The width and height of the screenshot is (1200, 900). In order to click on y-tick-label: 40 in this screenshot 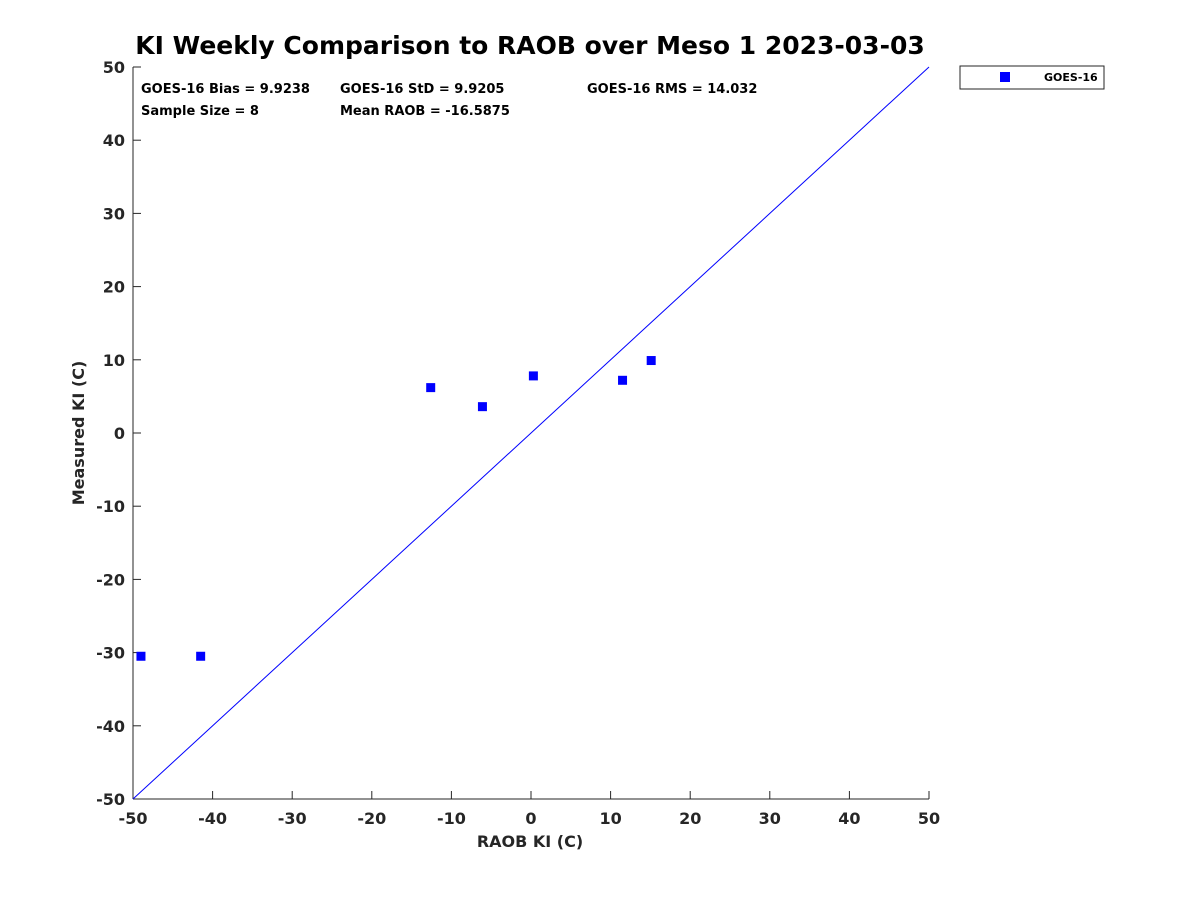, I will do `click(114, 140)`.